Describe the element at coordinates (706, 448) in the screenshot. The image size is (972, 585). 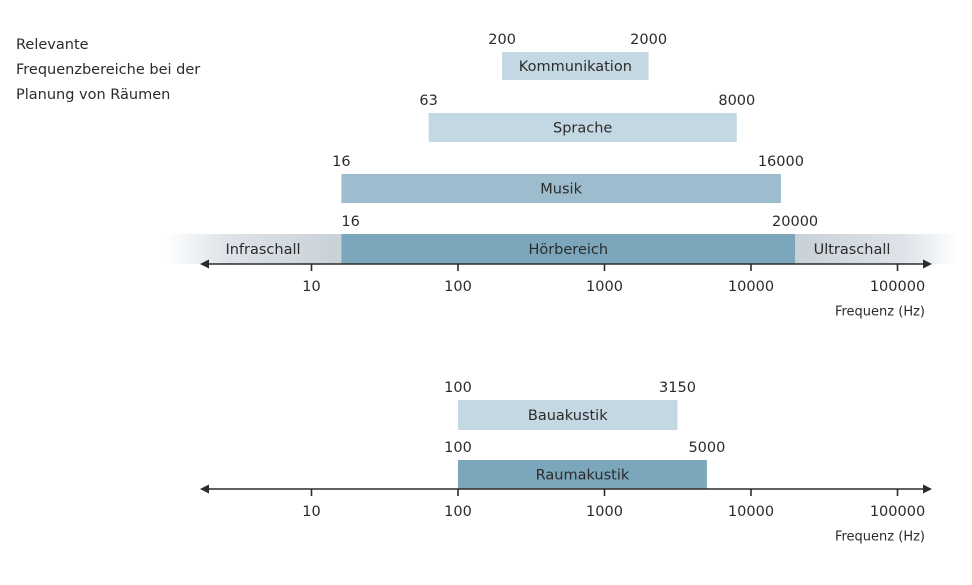
I see `range-end-label: 5000` at that location.